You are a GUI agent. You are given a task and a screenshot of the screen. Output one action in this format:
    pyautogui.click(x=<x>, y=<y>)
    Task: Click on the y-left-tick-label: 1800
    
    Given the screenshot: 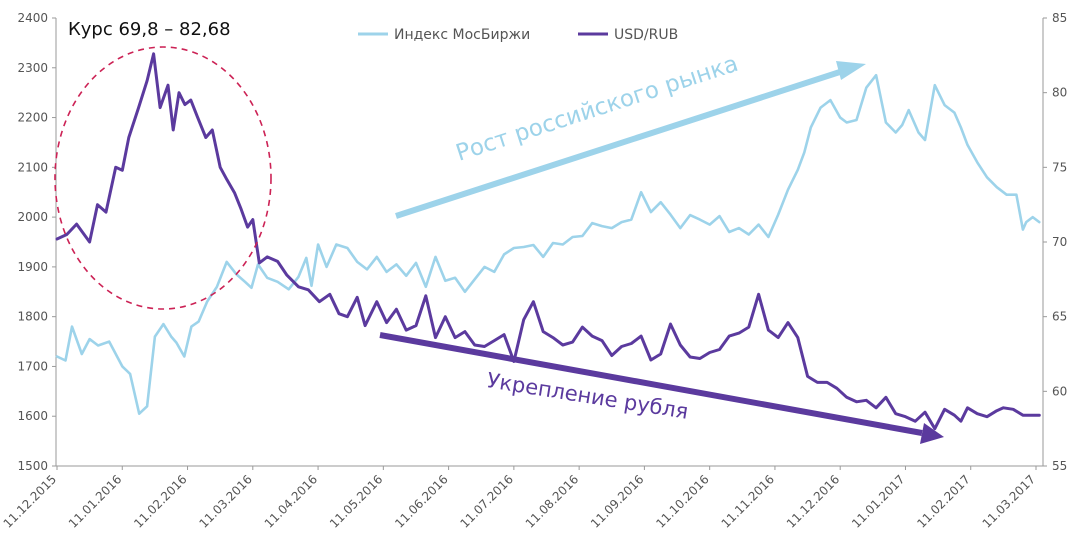 What is the action you would take?
    pyautogui.click(x=32, y=317)
    